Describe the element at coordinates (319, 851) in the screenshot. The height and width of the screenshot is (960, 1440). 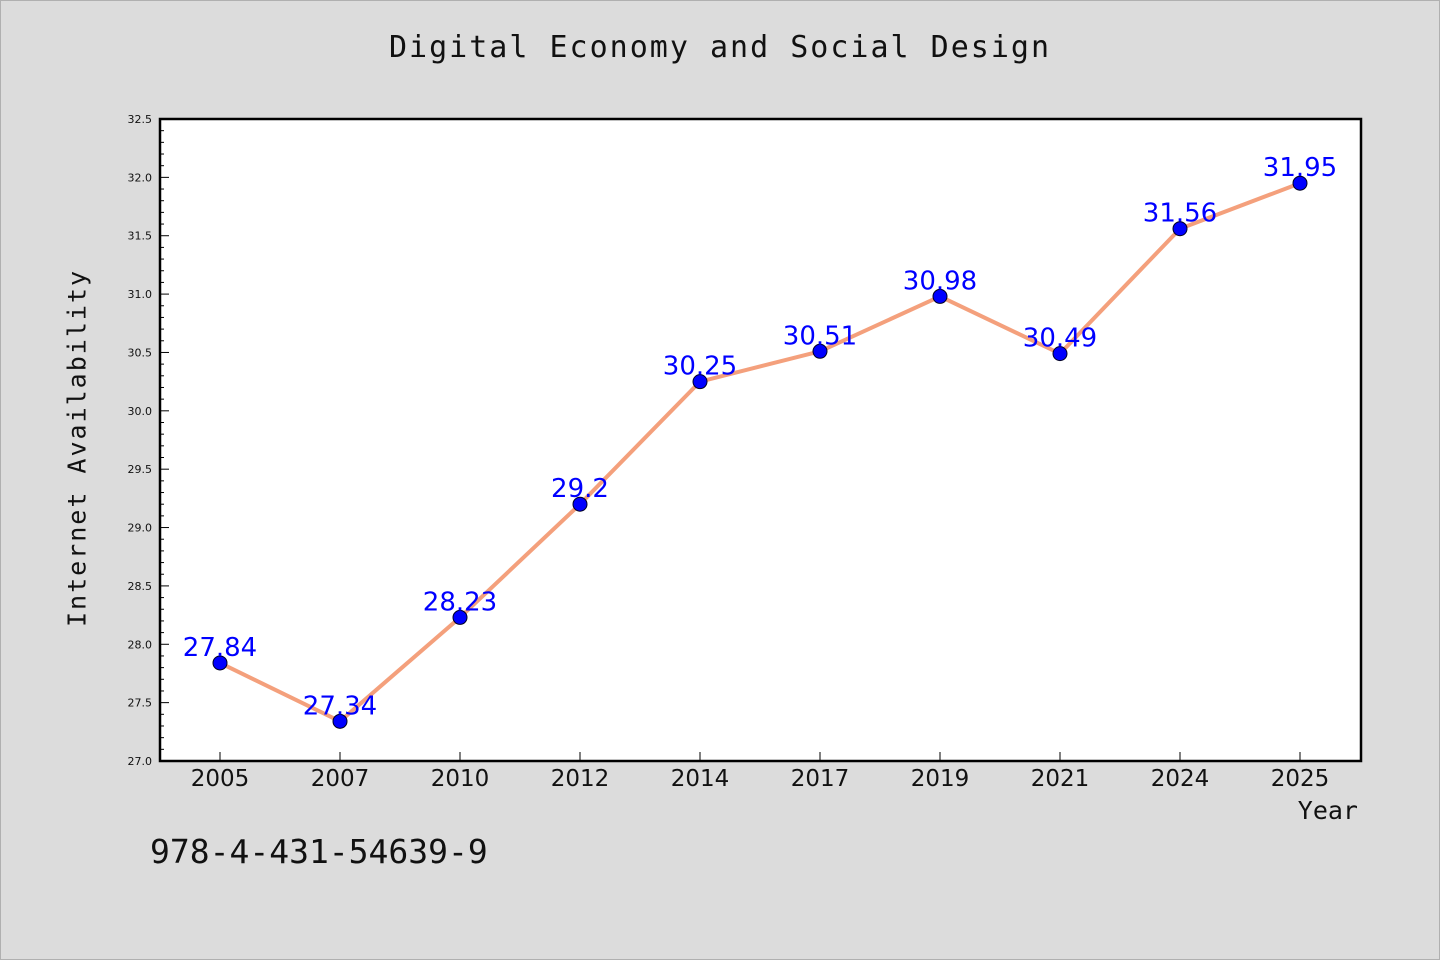
I see `isbn-text: 978-4-431-54639-9` at that location.